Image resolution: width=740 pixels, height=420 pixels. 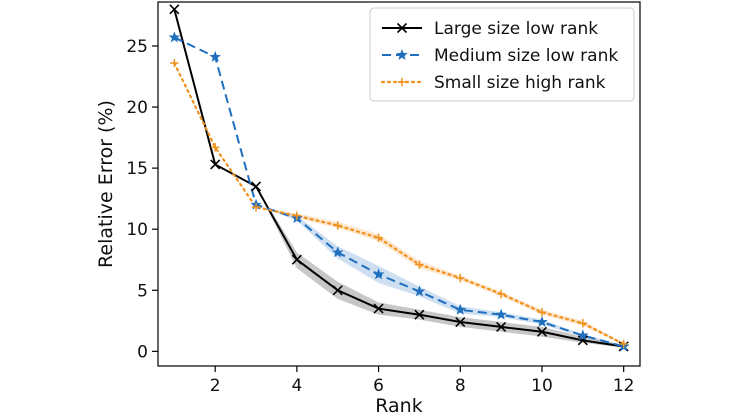 What do you see at coordinates (137, 169) in the screenshot?
I see `y-tick-label: 15` at bounding box center [137, 169].